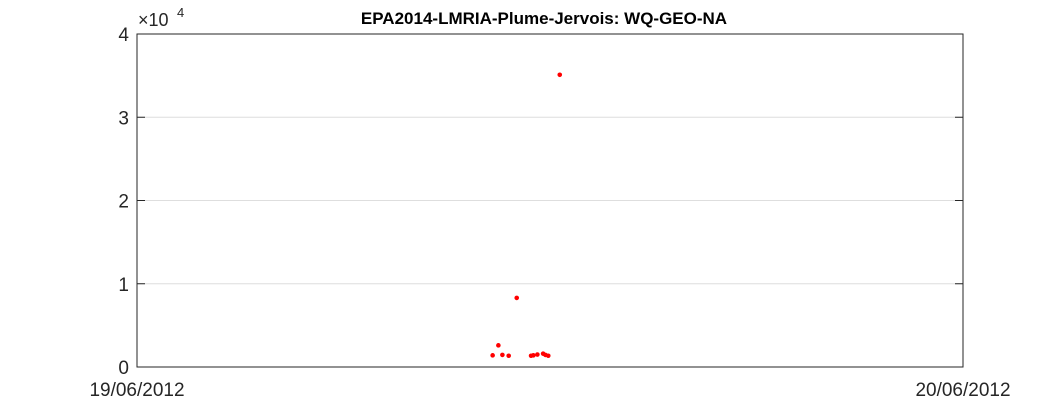 This screenshot has width=1063, height=413. I want to click on y-exponent-base: ×10, so click(153, 20).